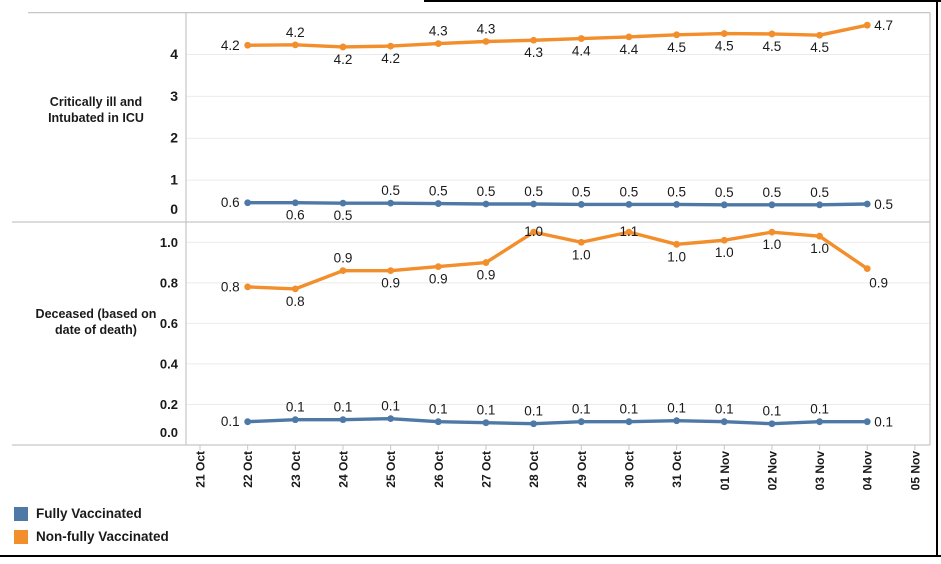  Describe the element at coordinates (91, 513) in the screenshot. I see `legend-item-fully-vaccinated: Fully Vaccinated` at that location.